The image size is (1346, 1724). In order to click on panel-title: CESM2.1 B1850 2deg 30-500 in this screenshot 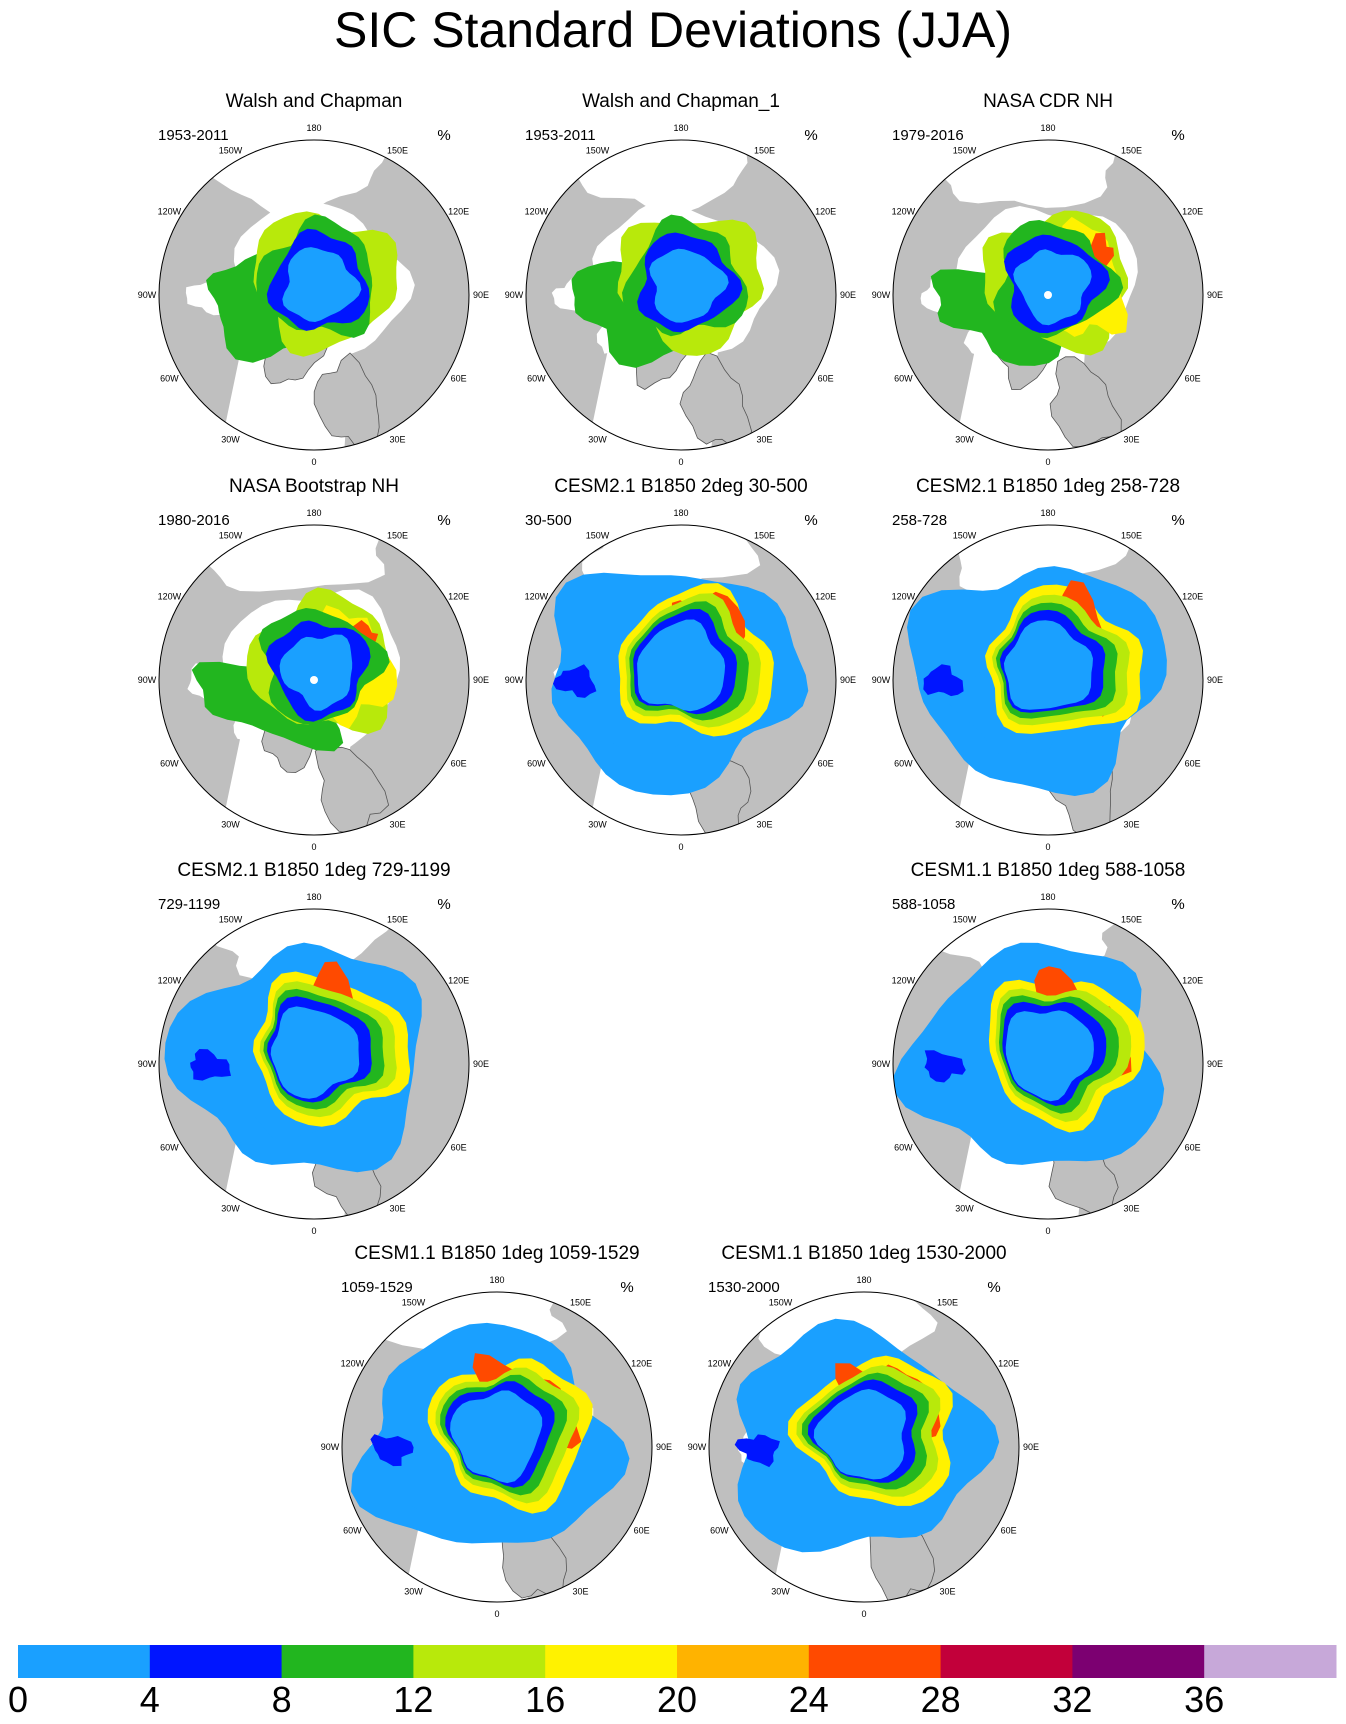, I will do `click(681, 486)`.